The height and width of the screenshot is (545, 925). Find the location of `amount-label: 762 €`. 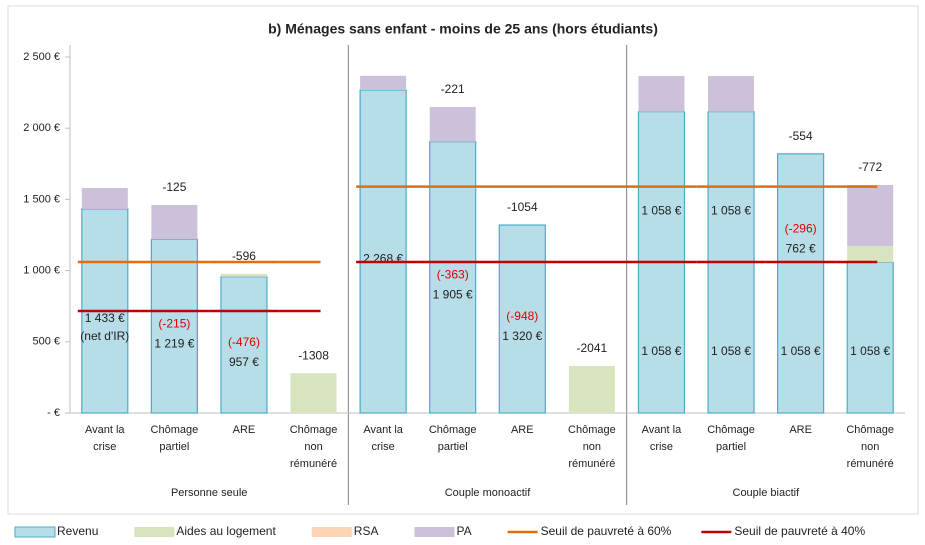

amount-label: 762 € is located at coordinates (801, 249).